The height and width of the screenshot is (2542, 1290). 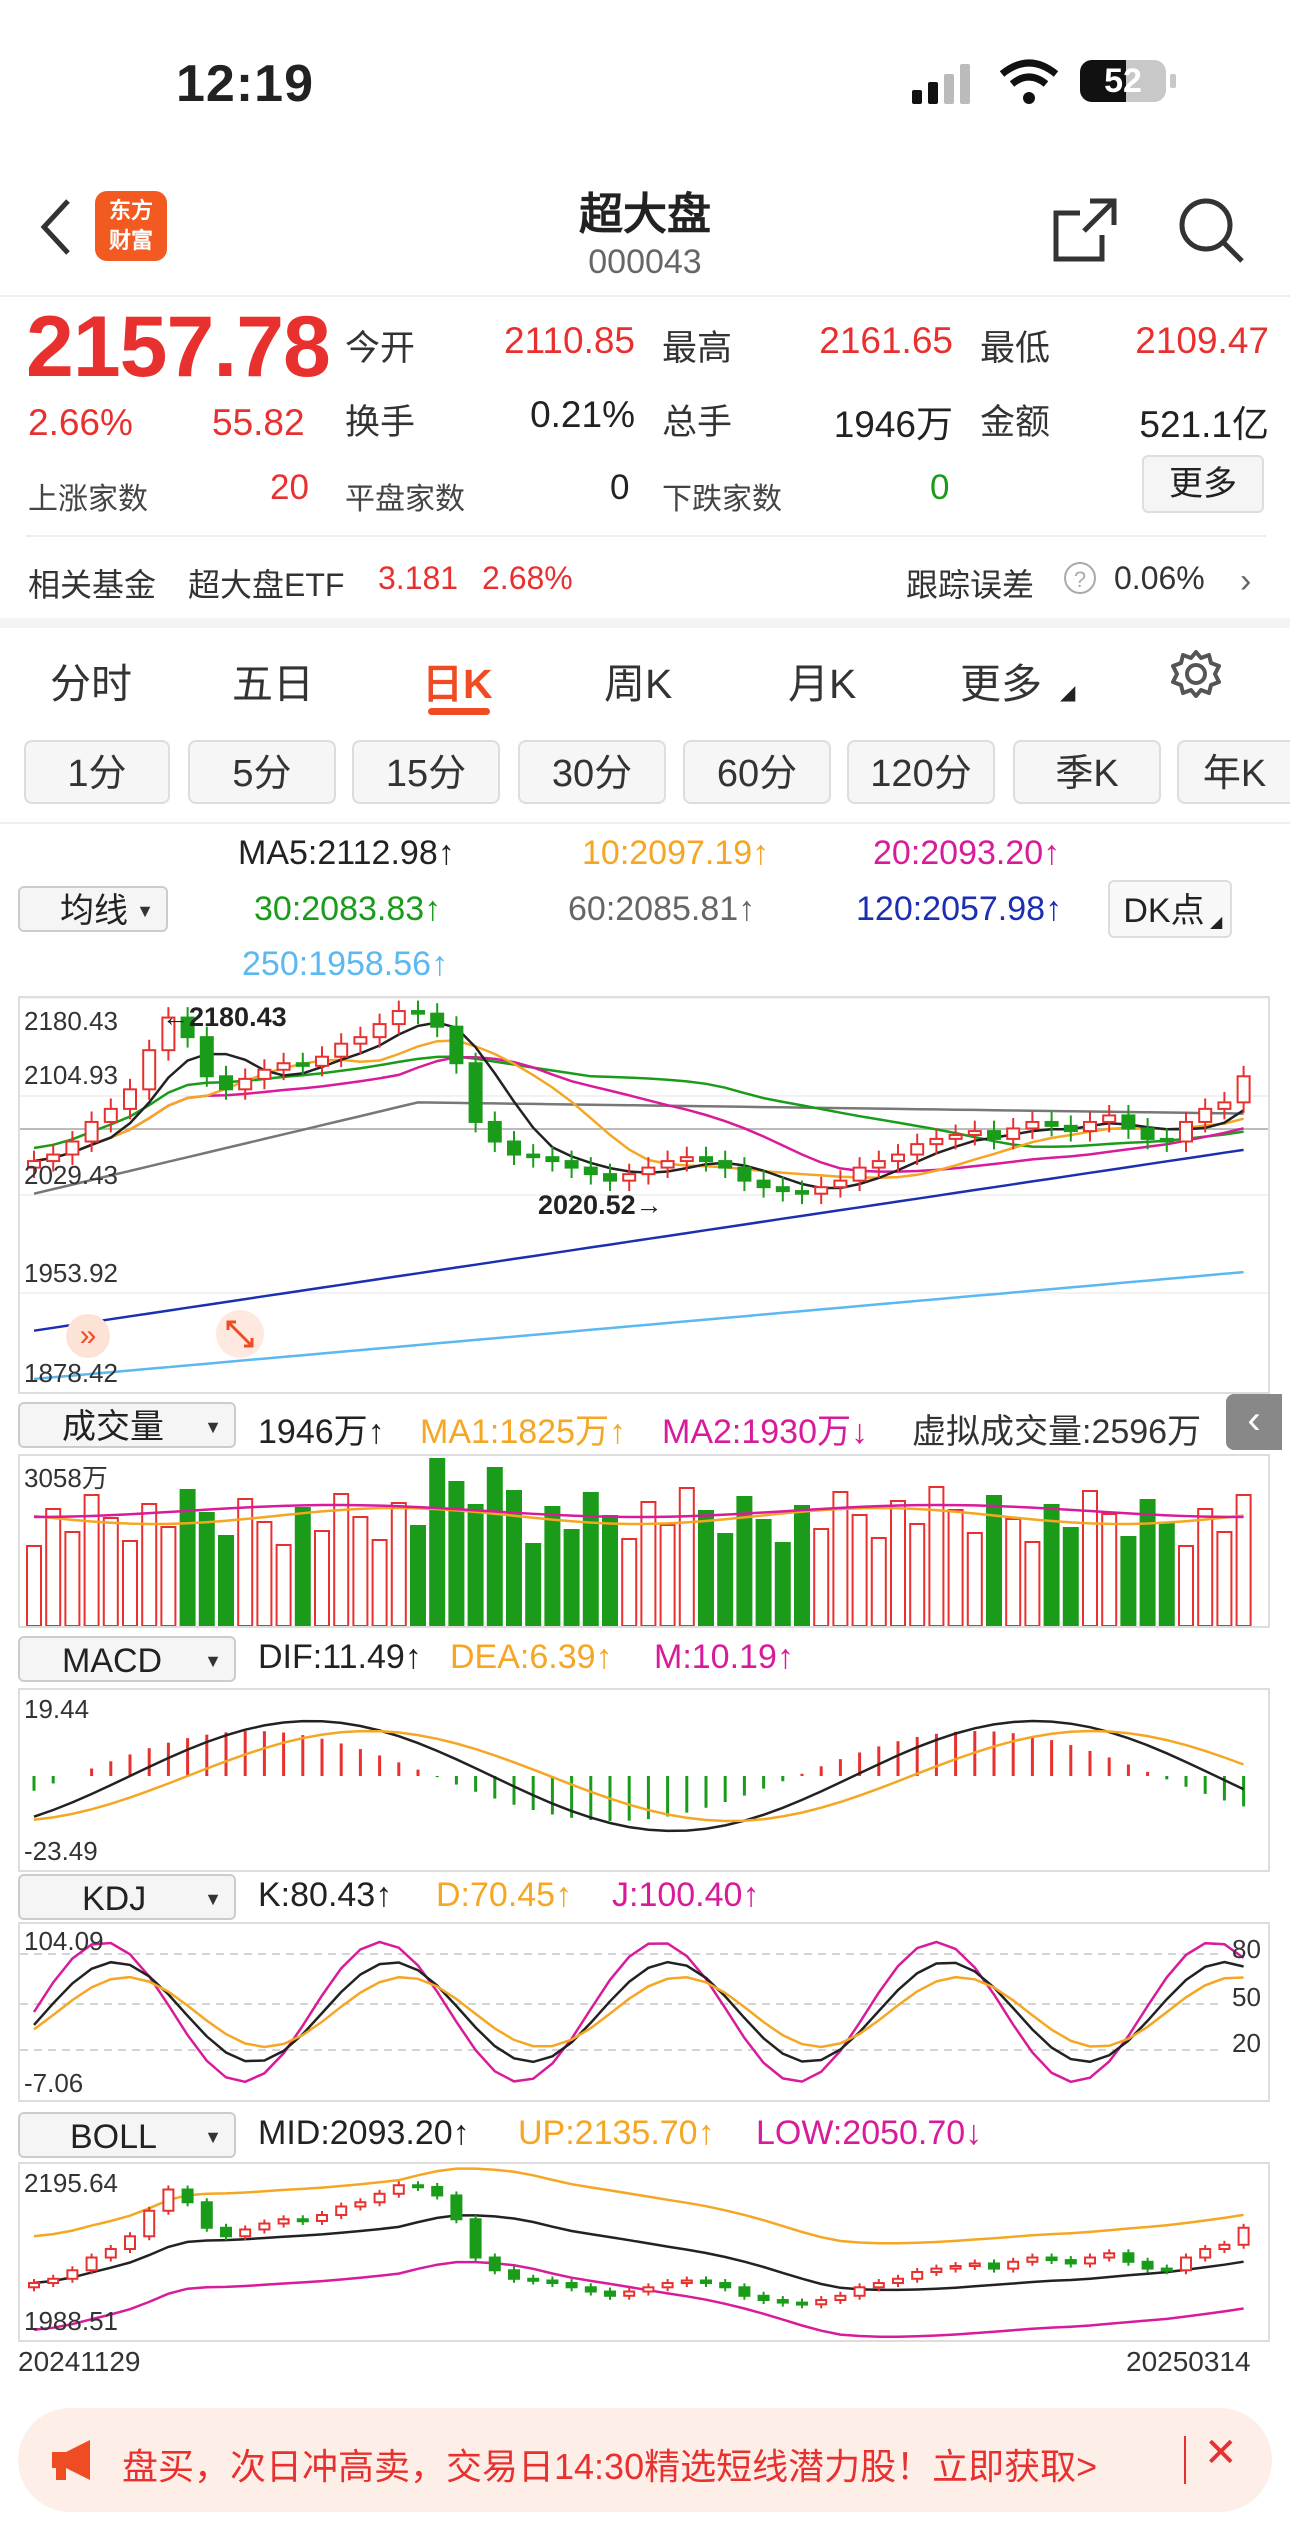 What do you see at coordinates (1015, 348) in the screenshot?
I see `low-label: 最低` at bounding box center [1015, 348].